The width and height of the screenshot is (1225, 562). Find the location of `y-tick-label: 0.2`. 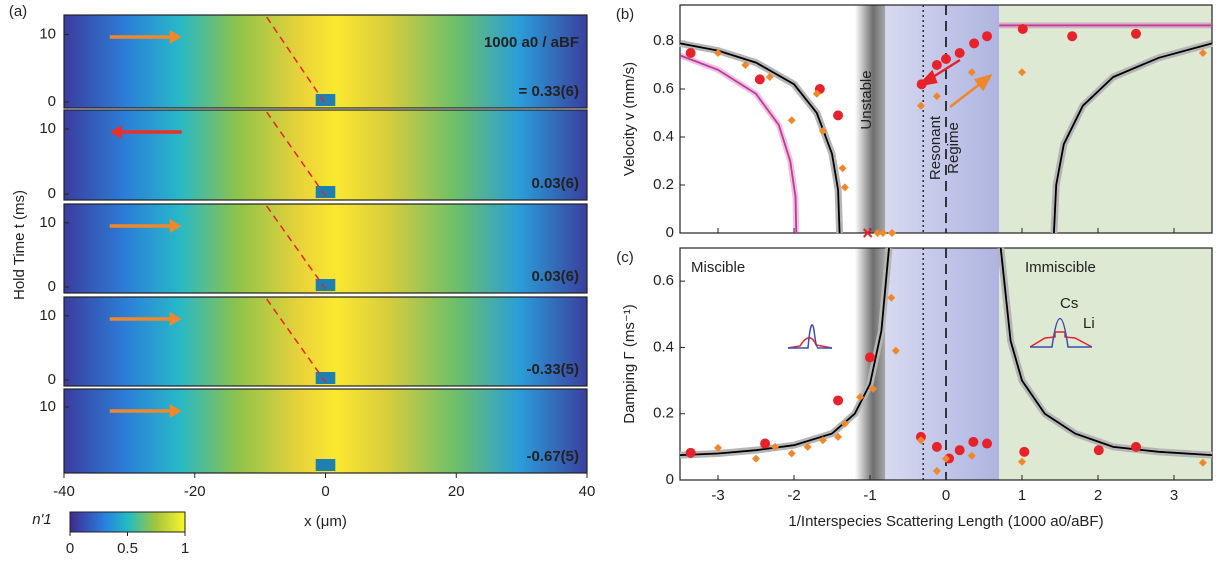

y-tick-label: 0.2 is located at coordinates (663, 413).